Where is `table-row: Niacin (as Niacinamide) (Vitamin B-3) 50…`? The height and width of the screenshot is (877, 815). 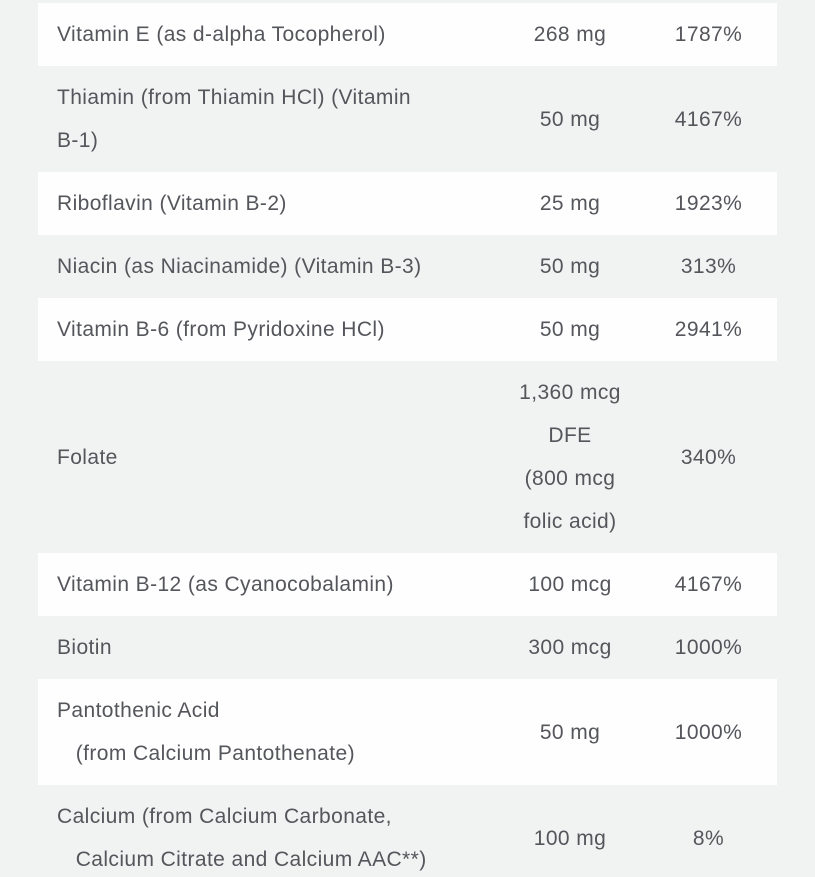
table-row: Niacin (as Niacinamide) (Vitamin B-3) 50… is located at coordinates (407, 266).